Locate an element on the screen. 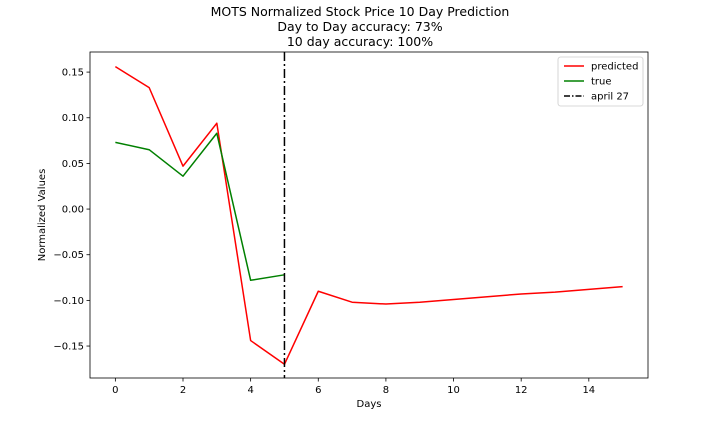 This screenshot has height=432, width=720. y-tick-label: 0.15 is located at coordinates (73, 73).